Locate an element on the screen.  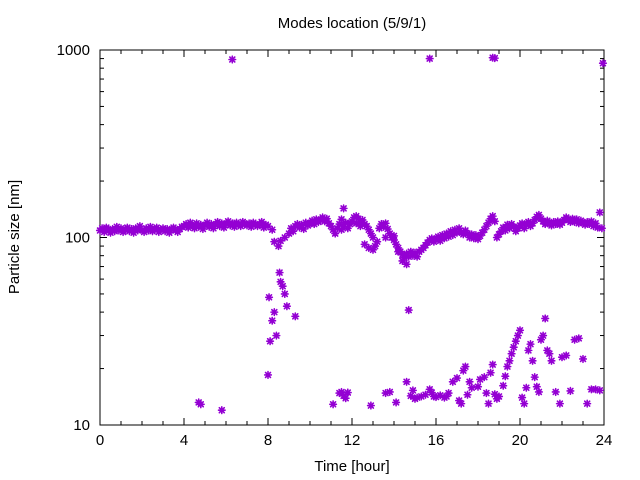
x-axis-label: Time [hour] is located at coordinates (351, 466).